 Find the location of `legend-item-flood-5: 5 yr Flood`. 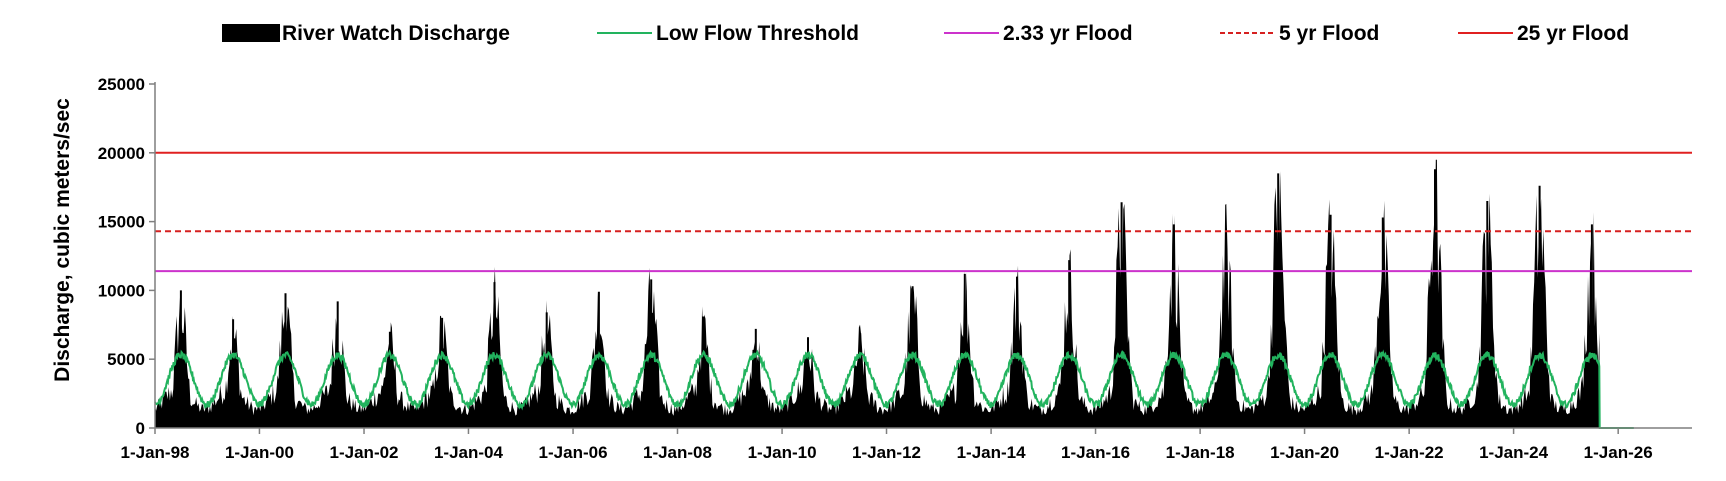

legend-item-flood-5: 5 yr Flood is located at coordinates (1299, 33).